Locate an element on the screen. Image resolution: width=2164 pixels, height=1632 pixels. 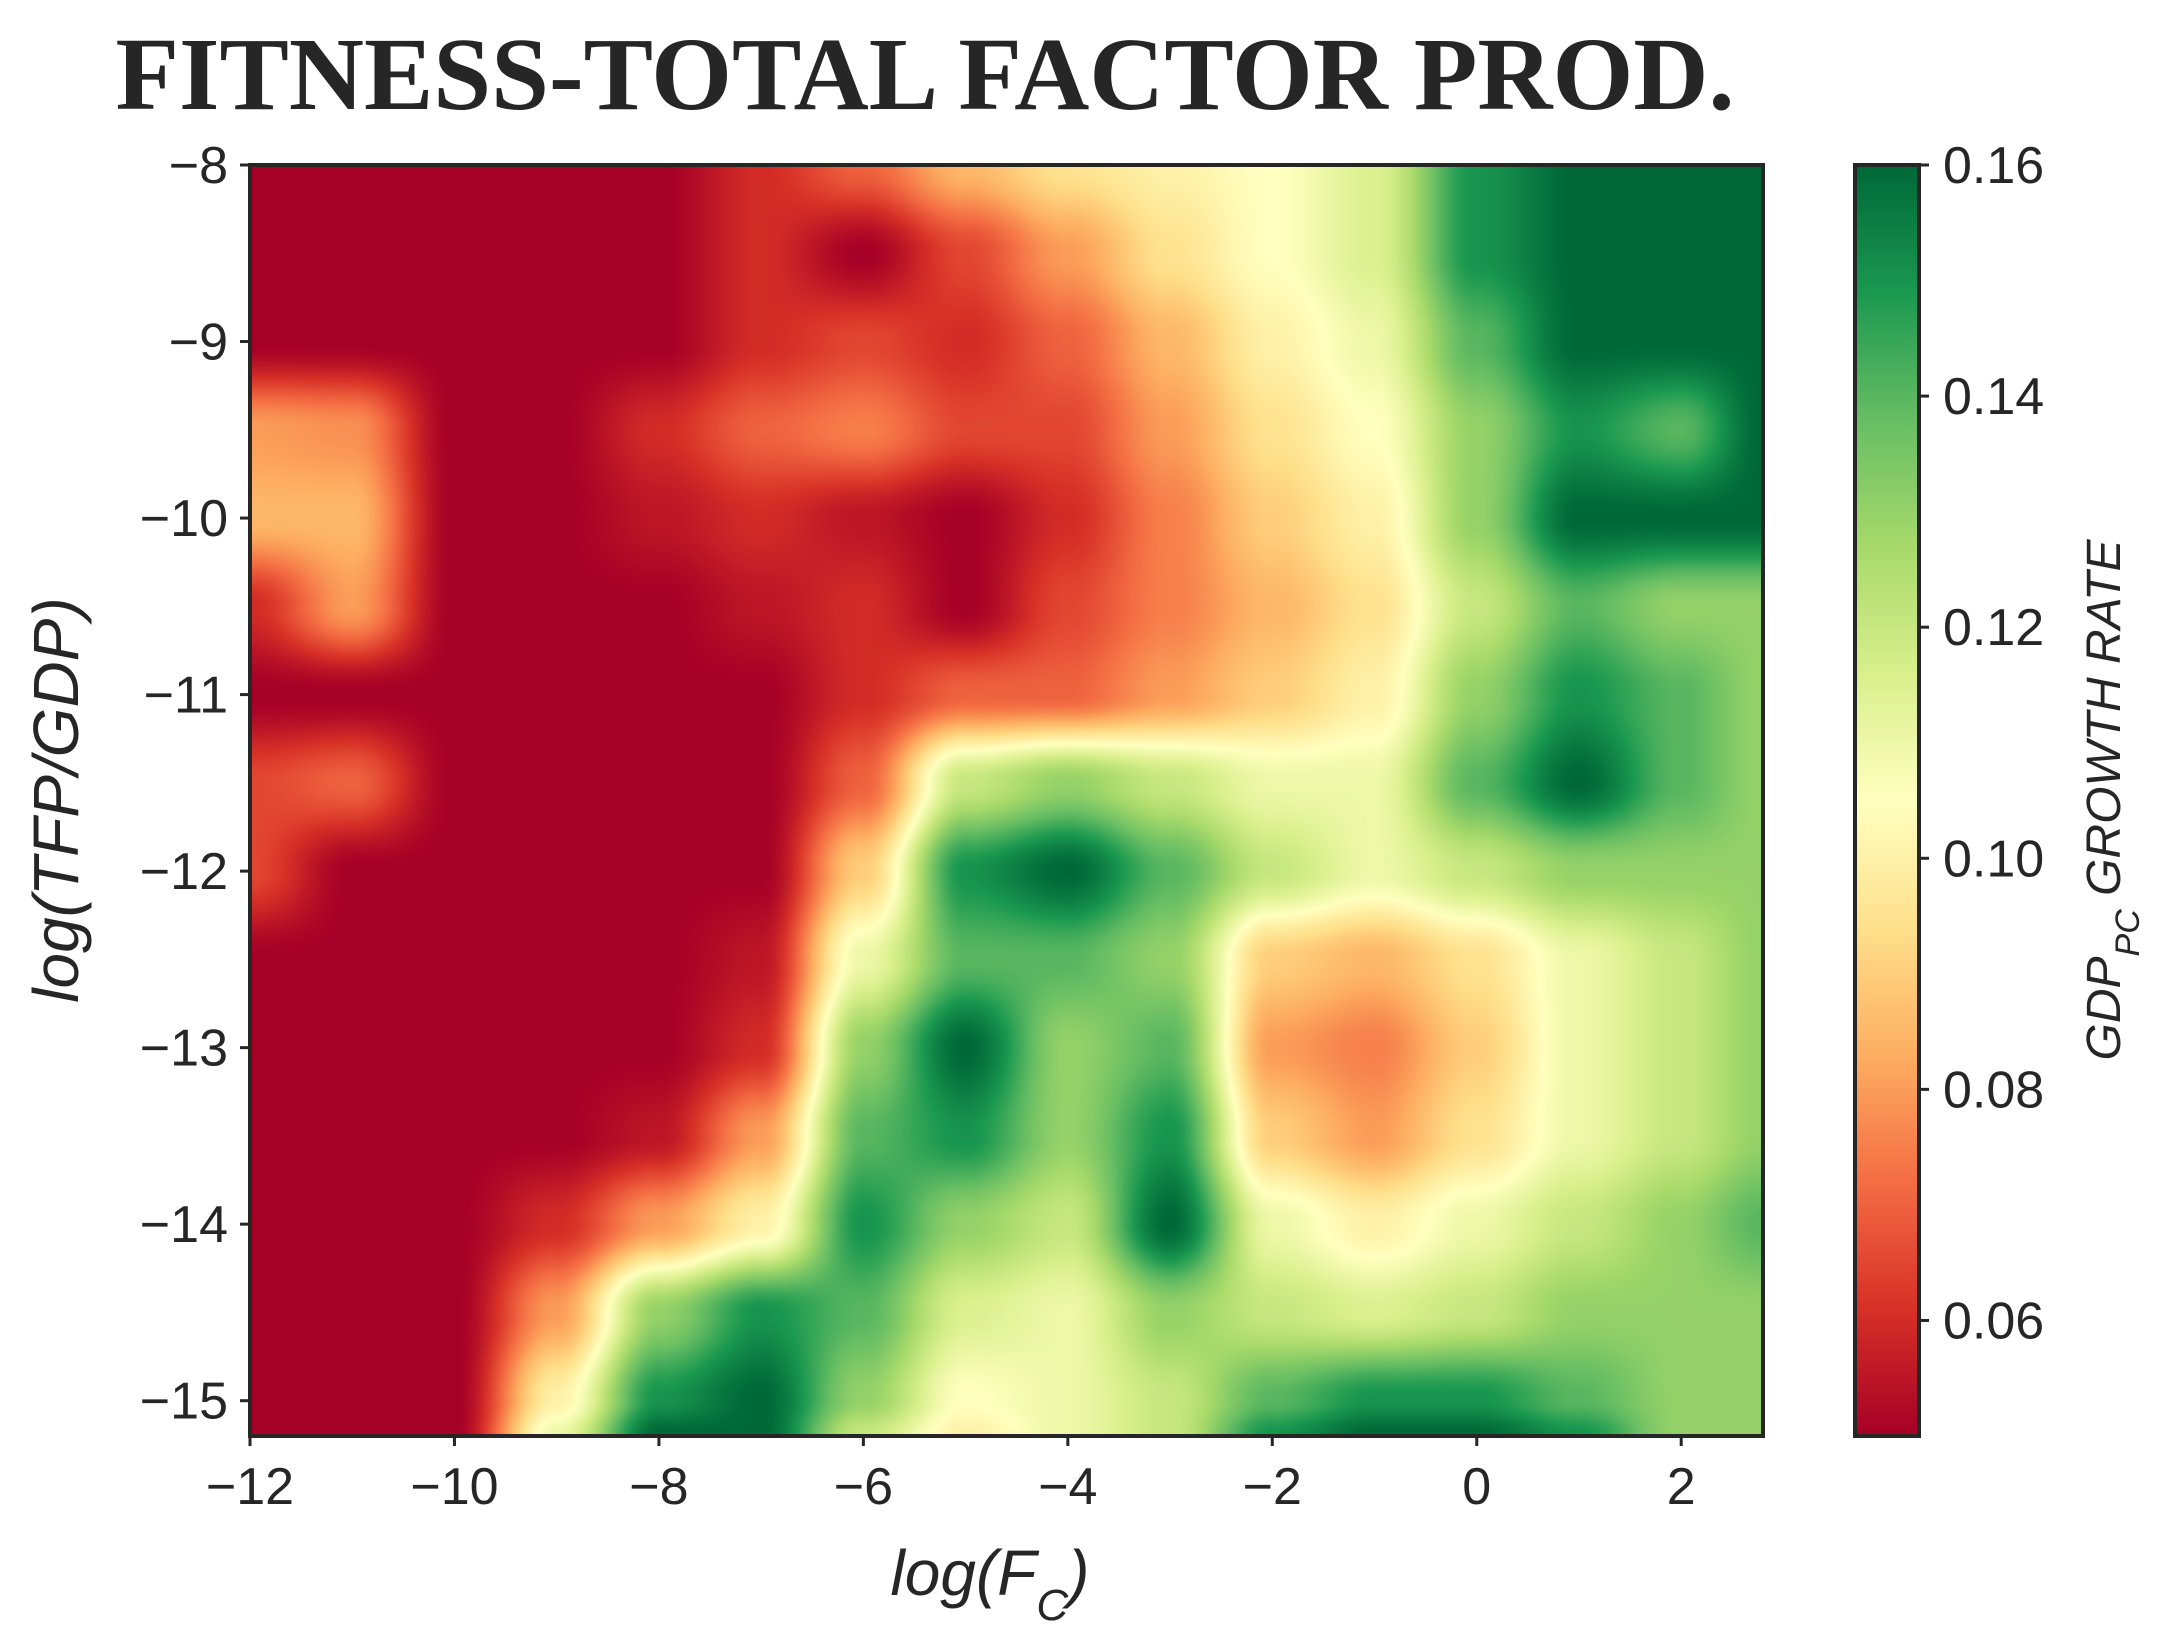
colorbar-label-sub: PC is located at coordinates (2128, 933).